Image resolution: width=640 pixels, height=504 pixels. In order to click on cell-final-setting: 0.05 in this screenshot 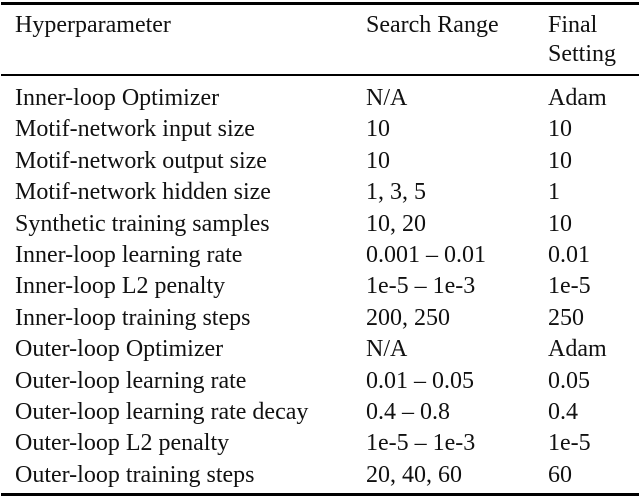, I will do `click(569, 380)`.